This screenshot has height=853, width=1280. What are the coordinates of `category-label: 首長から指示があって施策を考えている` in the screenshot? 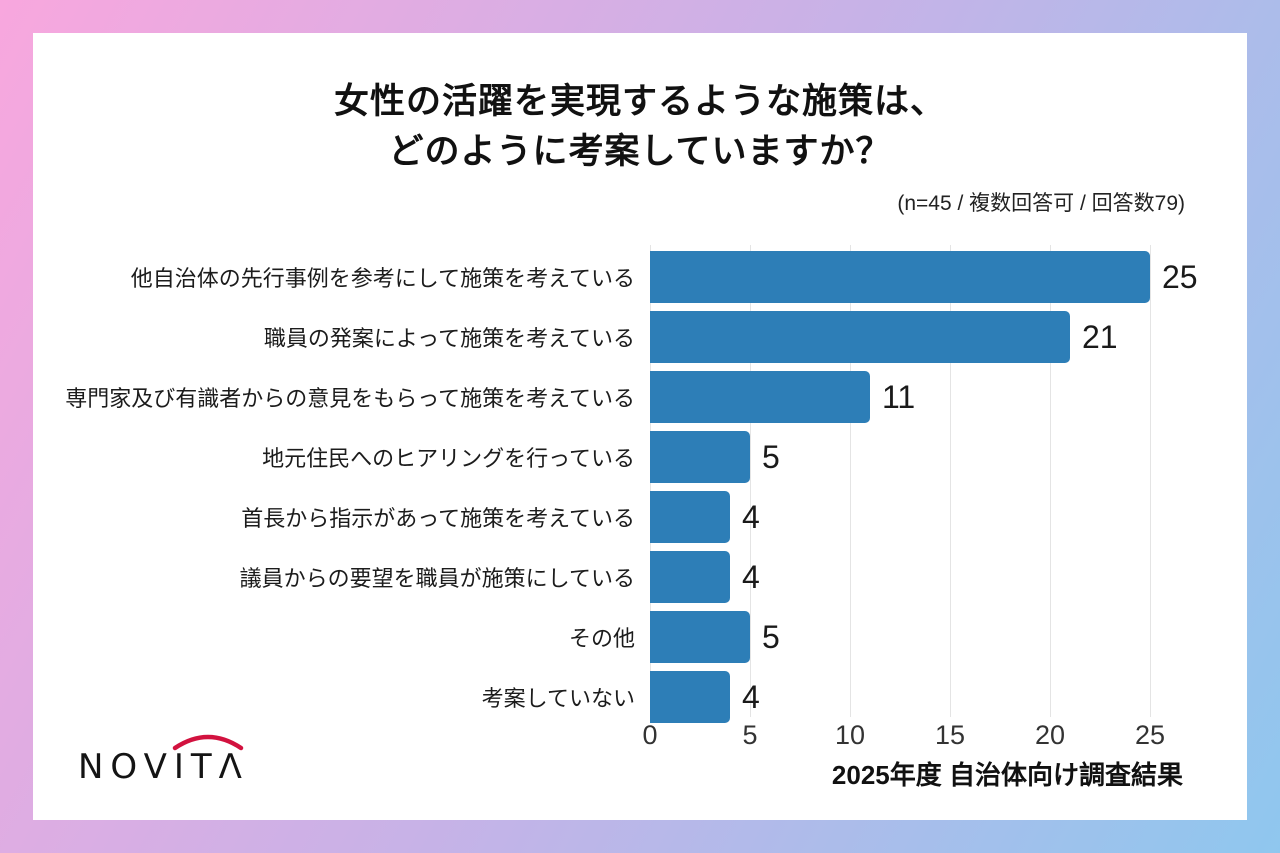 It's located at (438, 518).